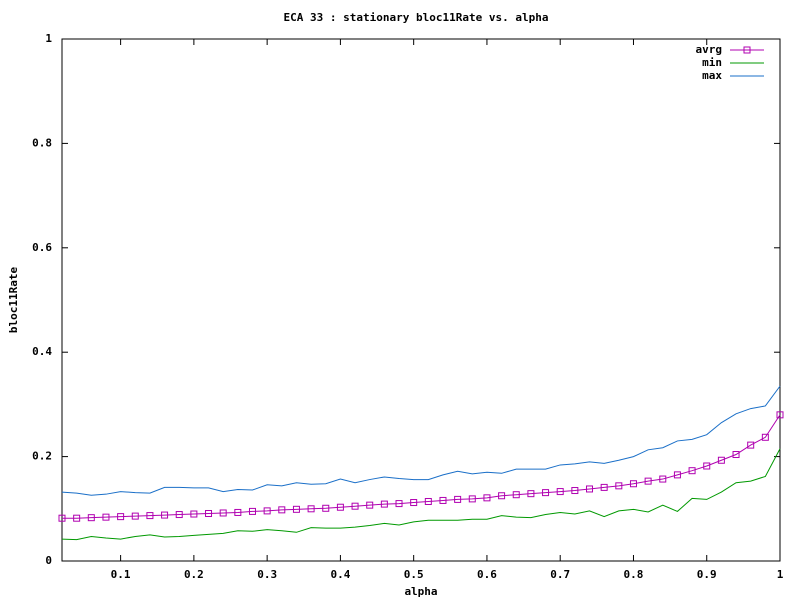 The image size is (800, 600). What do you see at coordinates (48, 560) in the screenshot?
I see `y-tick-label: 0` at bounding box center [48, 560].